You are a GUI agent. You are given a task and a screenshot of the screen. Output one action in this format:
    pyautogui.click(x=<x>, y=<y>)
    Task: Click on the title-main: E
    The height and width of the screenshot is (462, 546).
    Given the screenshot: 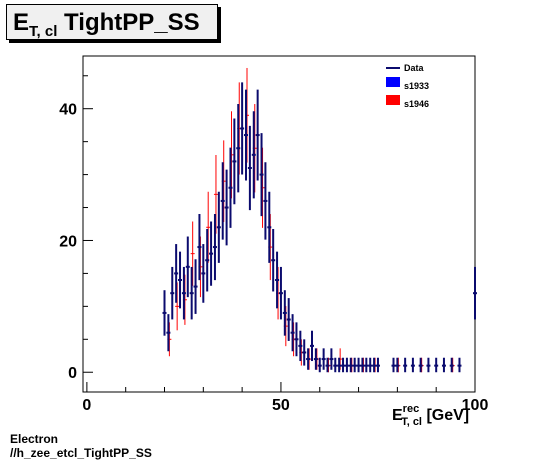 What is the action you would take?
    pyautogui.click(x=21, y=22)
    